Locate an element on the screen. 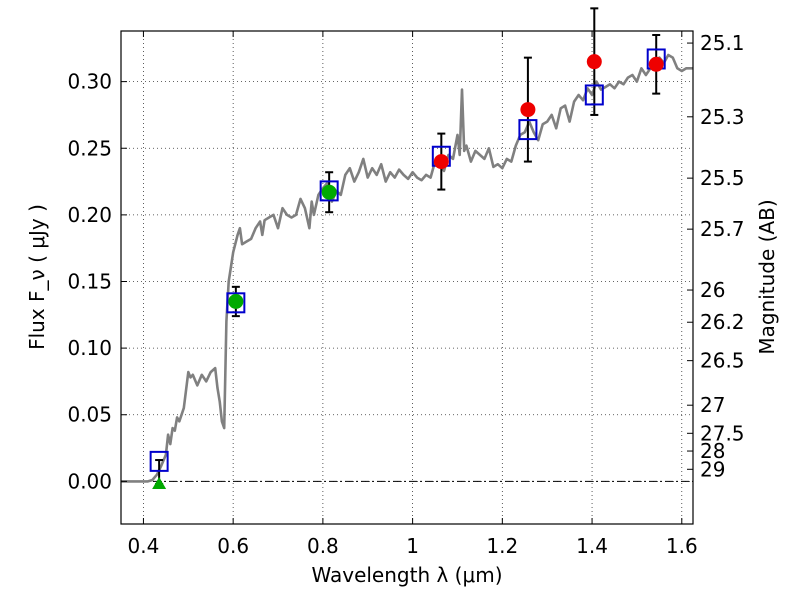 Image resolution: width=800 pixels, height=600 pixels. x-tick-label: 0.6 is located at coordinates (233, 546).